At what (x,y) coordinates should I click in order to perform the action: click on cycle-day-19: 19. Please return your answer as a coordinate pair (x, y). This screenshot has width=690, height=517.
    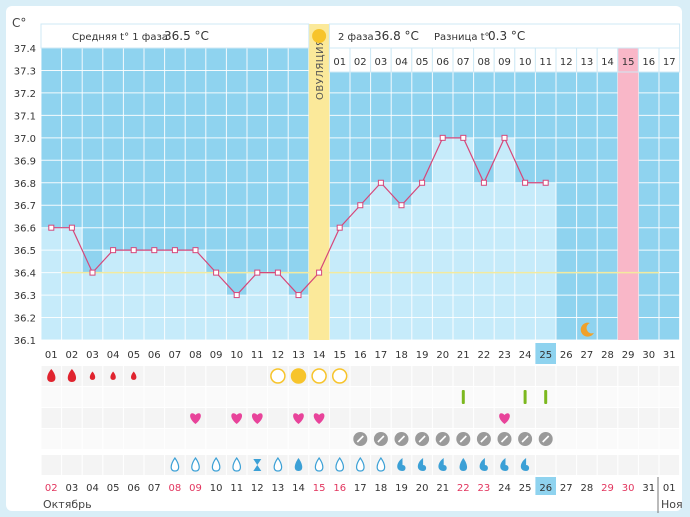
    Looking at the image, I should click on (422, 355).